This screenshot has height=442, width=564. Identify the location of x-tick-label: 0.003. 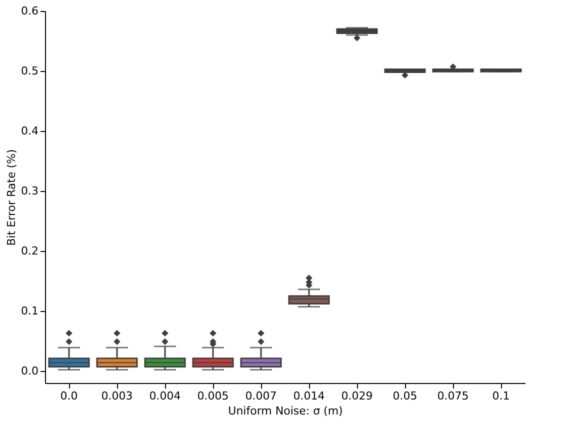
(117, 396).